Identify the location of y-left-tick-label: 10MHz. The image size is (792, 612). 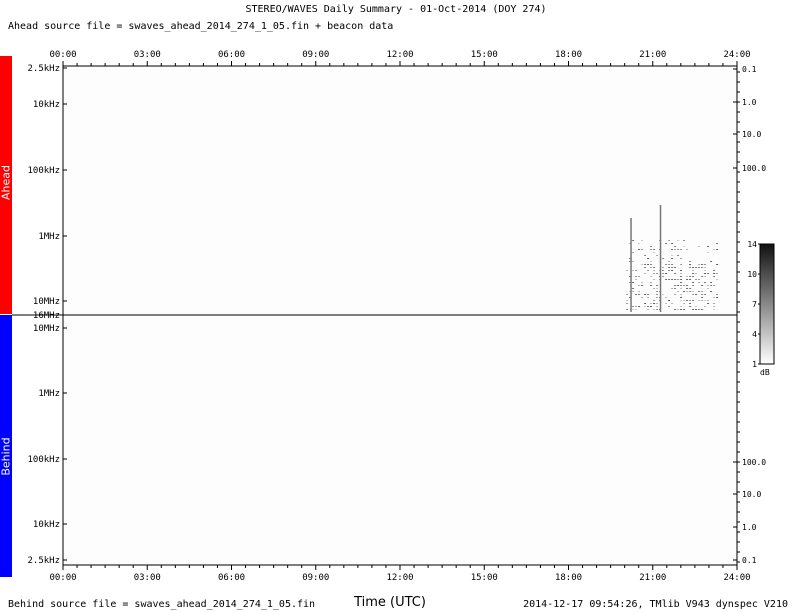
(46, 302).